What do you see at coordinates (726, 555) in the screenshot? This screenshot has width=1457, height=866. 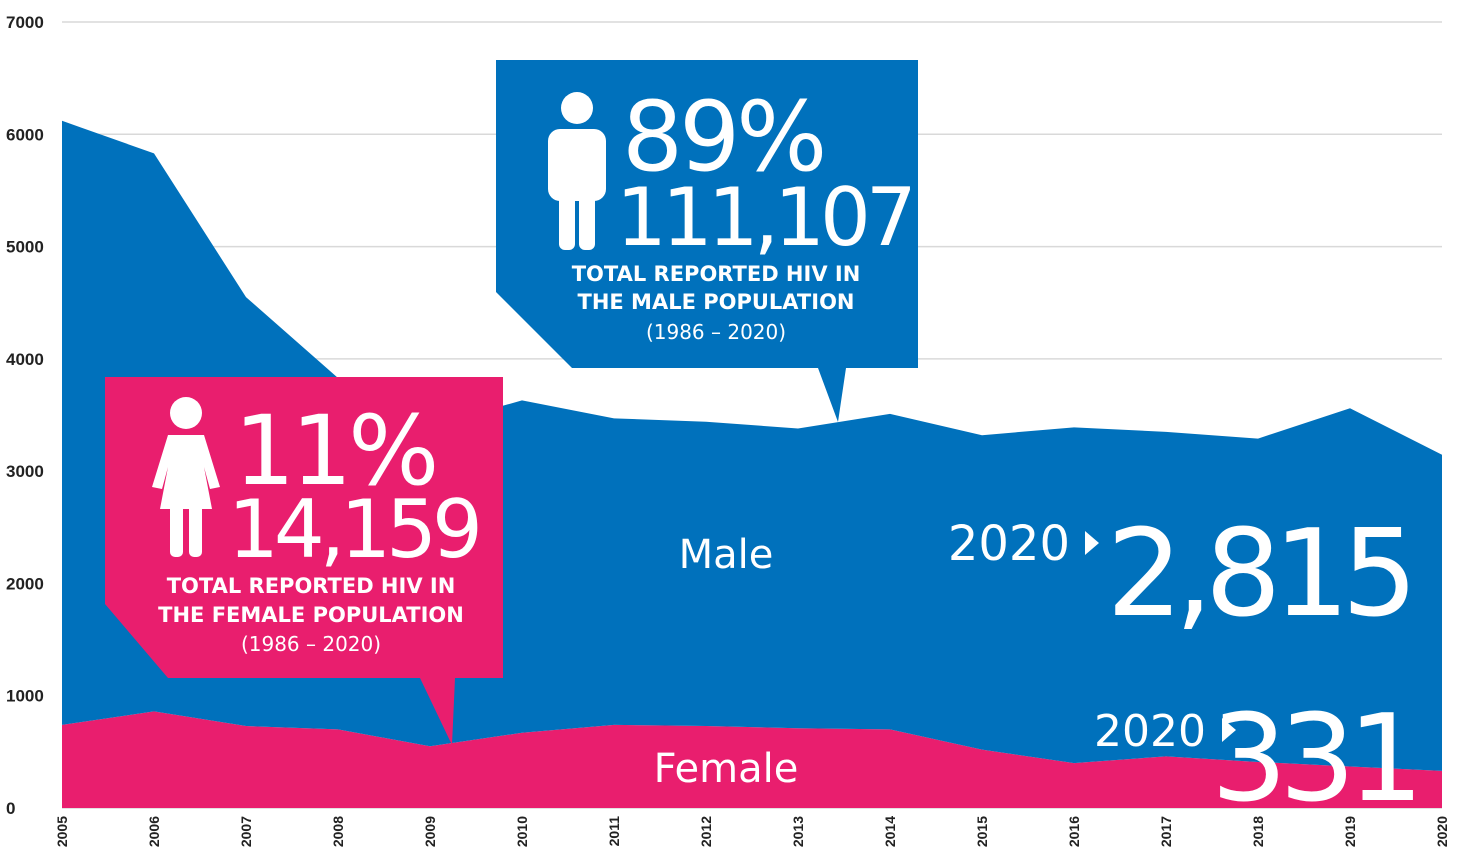 I see `series-label: Male` at bounding box center [726, 555].